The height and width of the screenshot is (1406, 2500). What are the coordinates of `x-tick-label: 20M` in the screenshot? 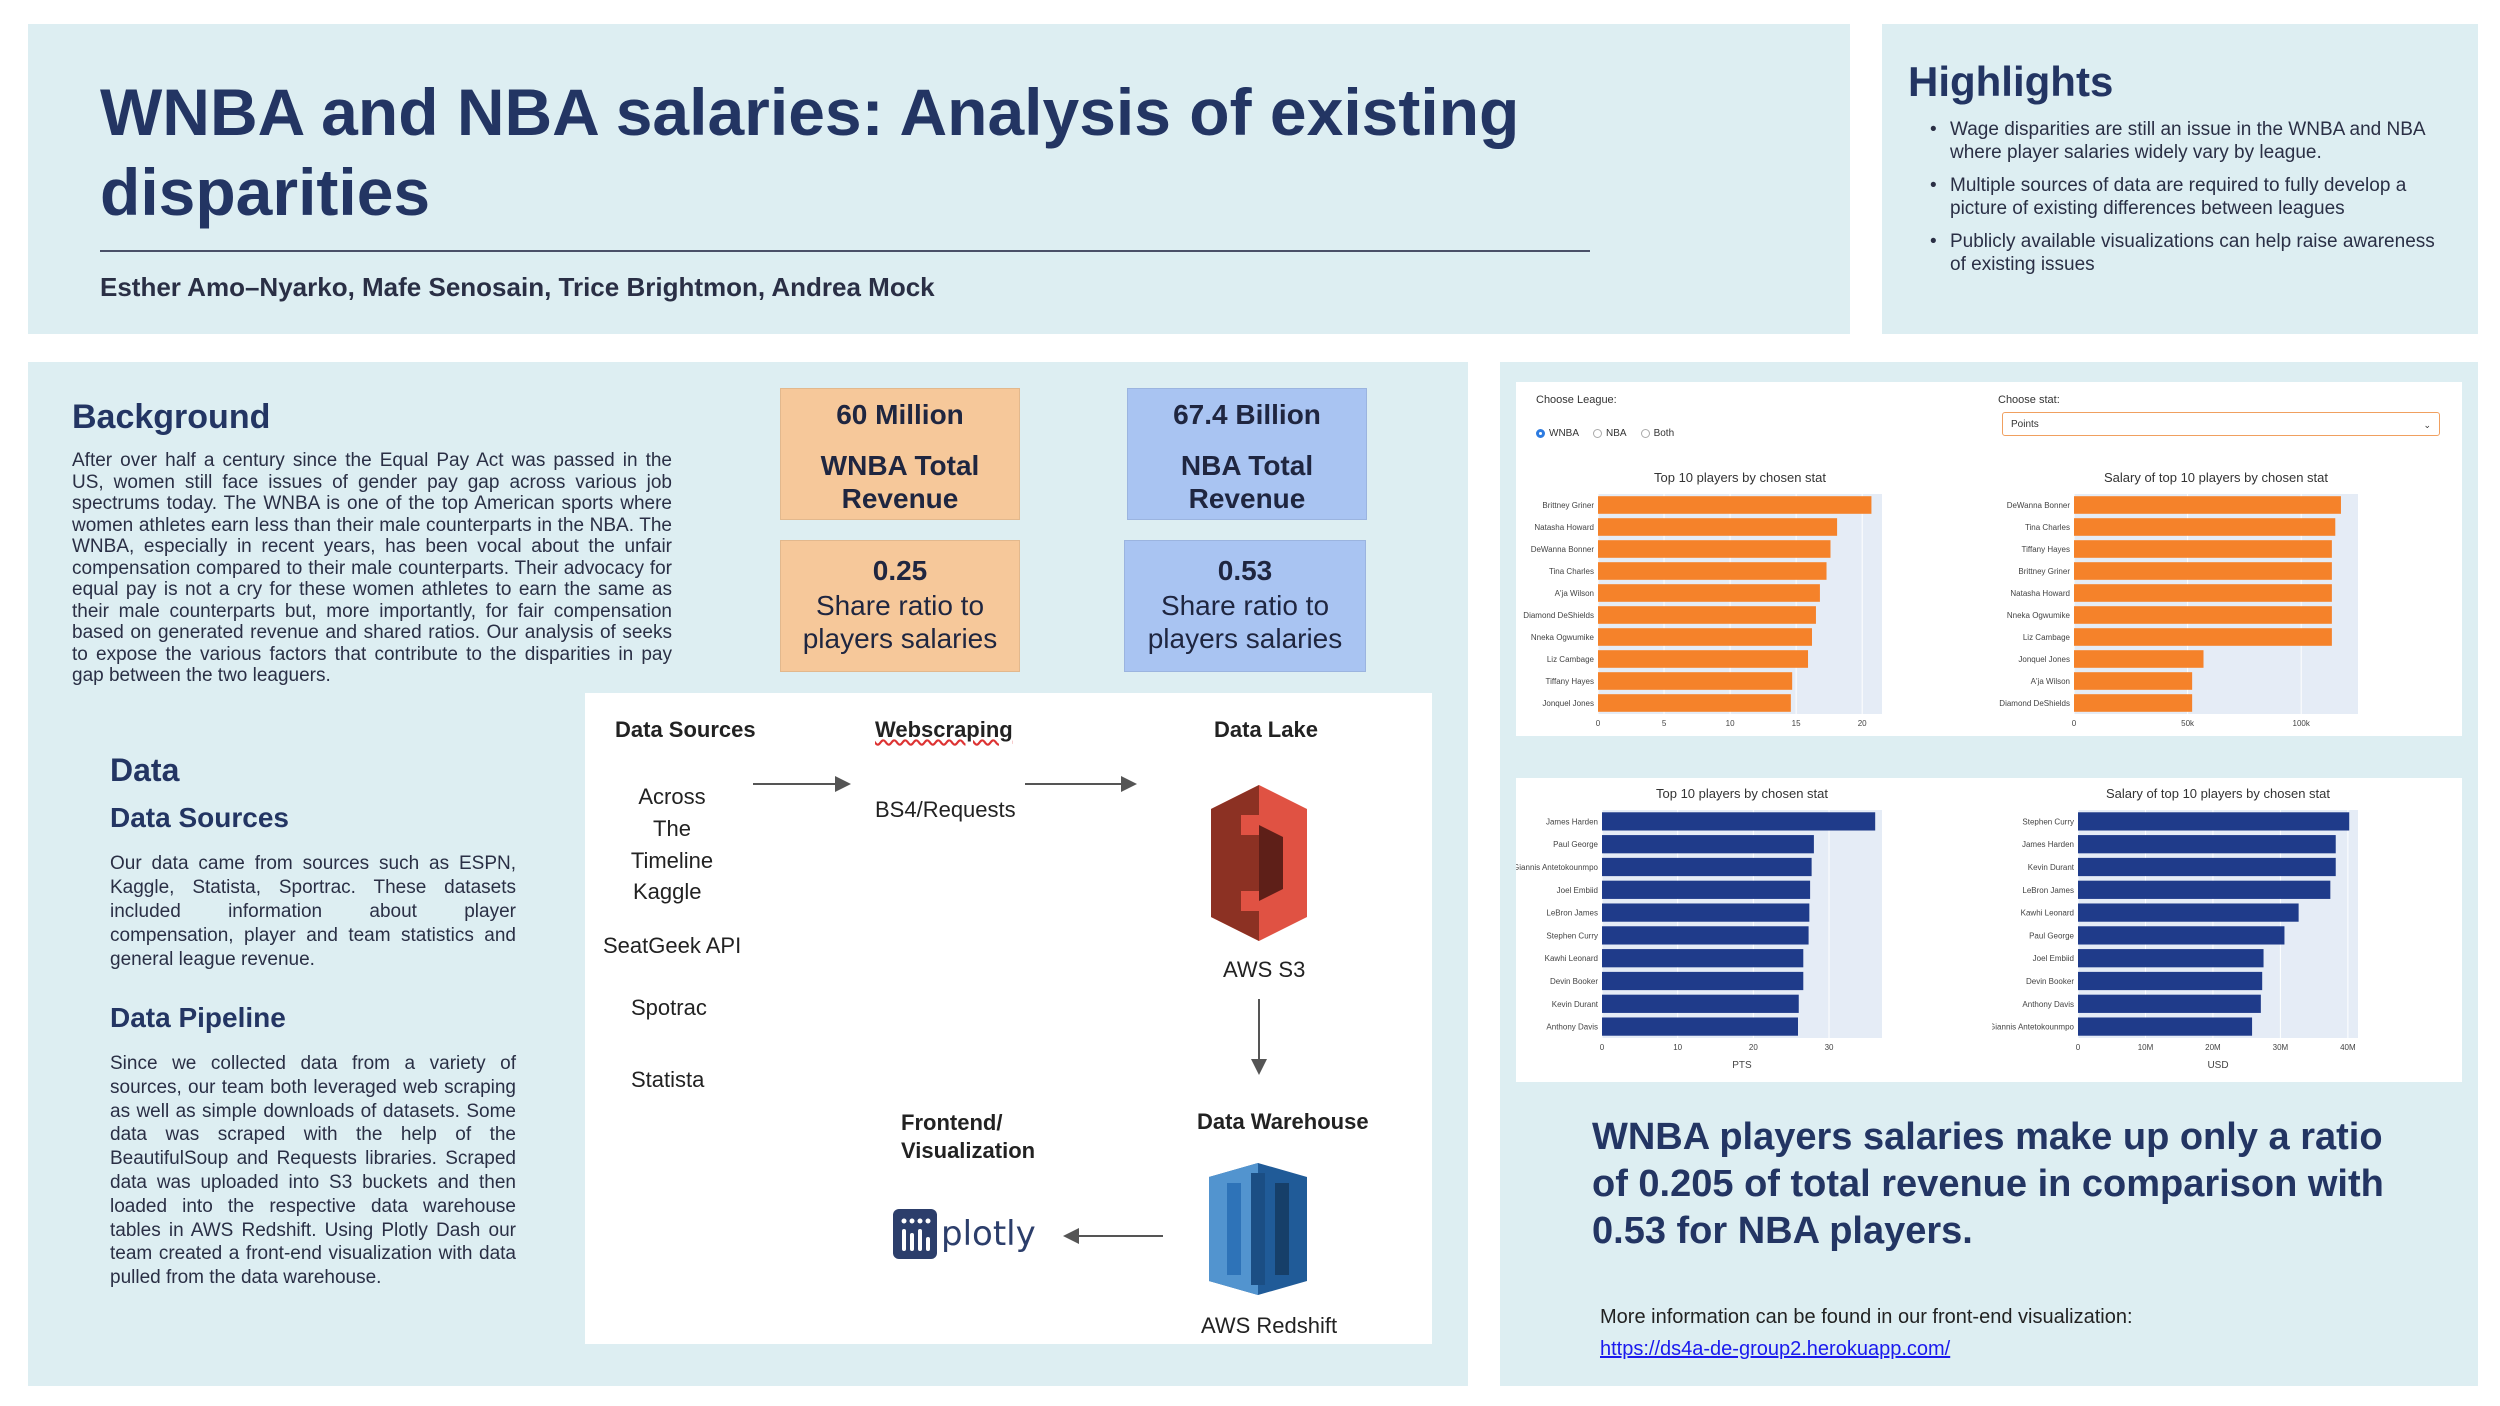 It's located at (2213, 1047).